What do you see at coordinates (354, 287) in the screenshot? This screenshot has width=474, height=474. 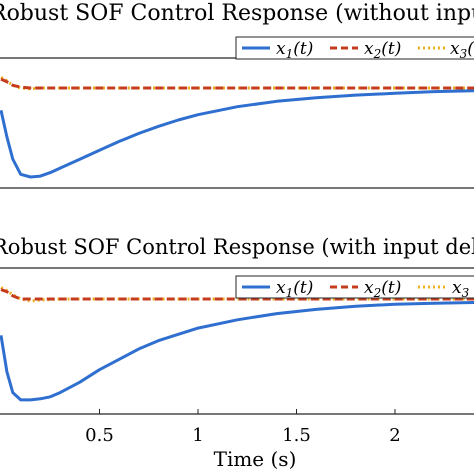 I see `subplot-bottom-legend: x1(t) x2(t) x3` at bounding box center [354, 287].